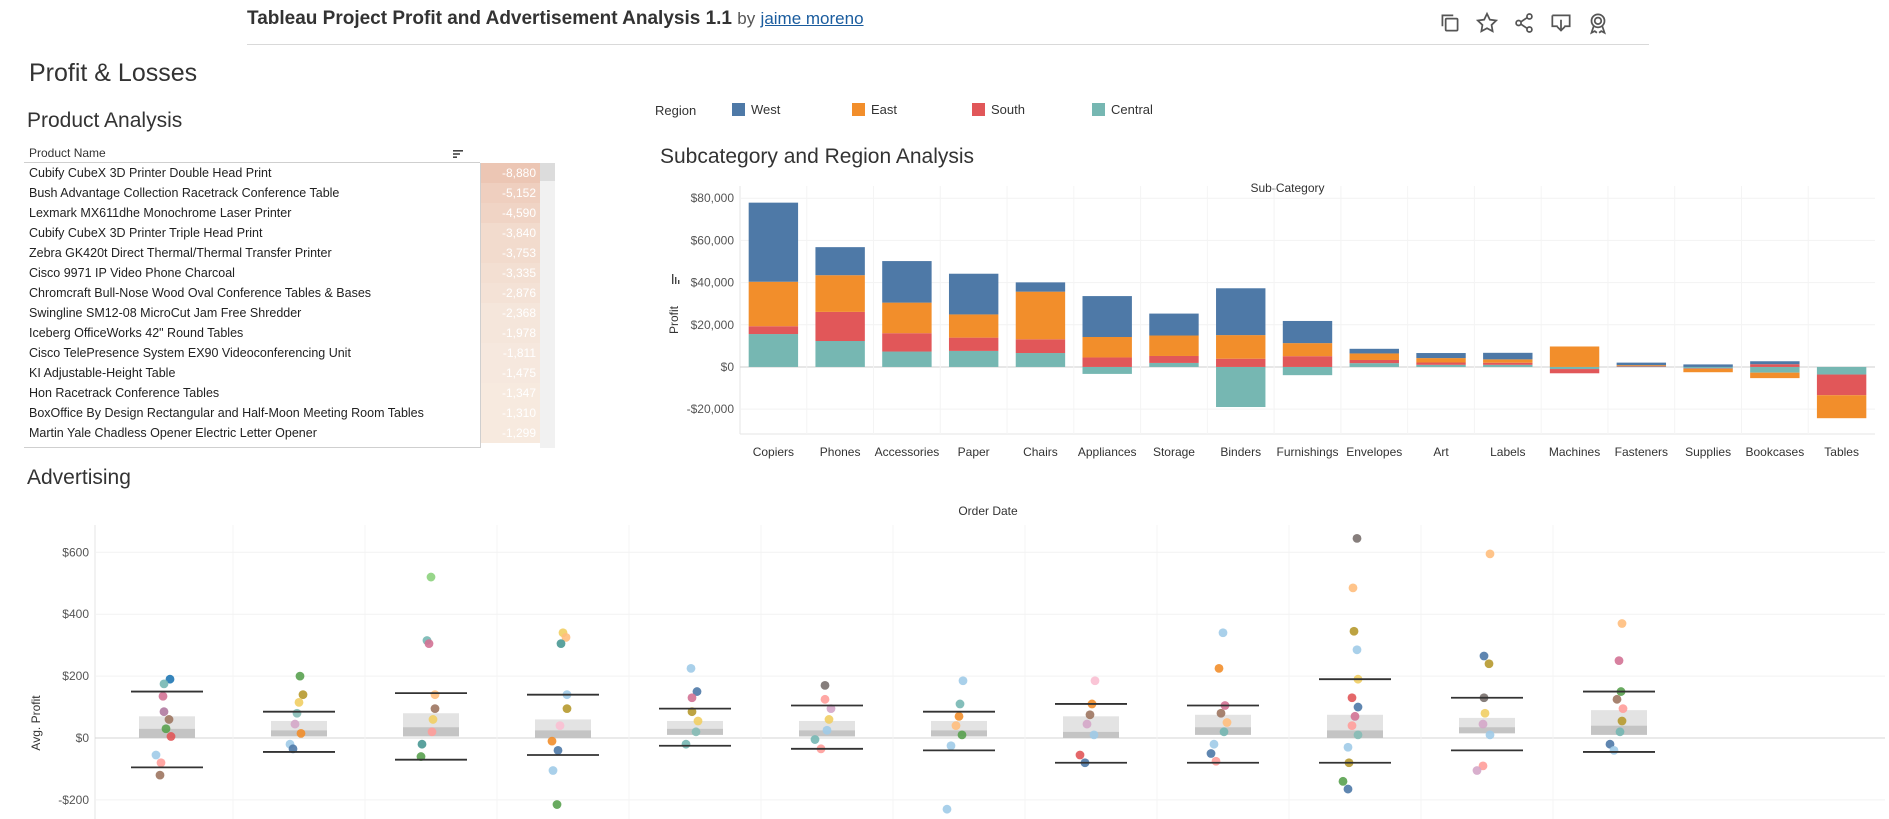  I want to click on metrics-icon, so click(1598, 23).